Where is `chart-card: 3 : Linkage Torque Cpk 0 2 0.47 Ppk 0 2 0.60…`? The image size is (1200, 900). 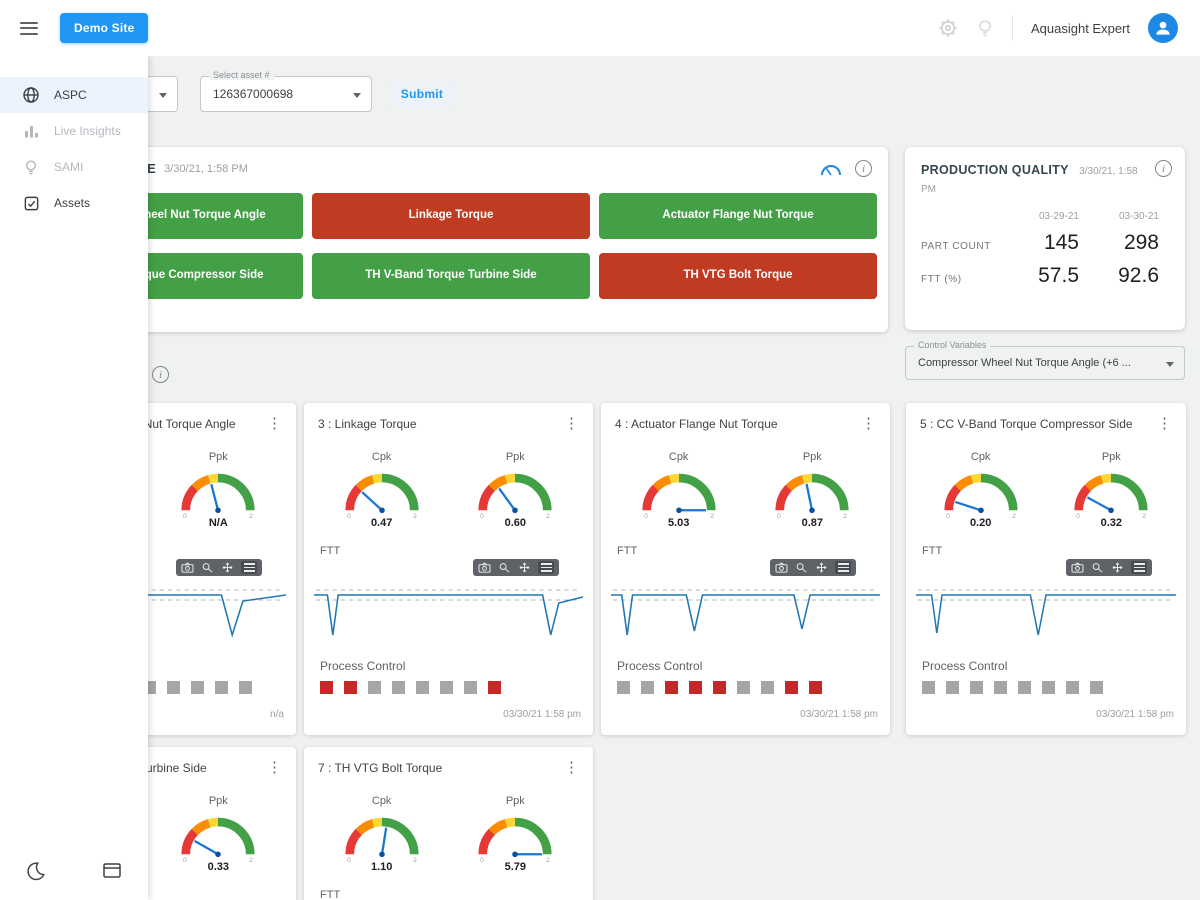 chart-card: 3 : Linkage Torque Cpk 0 2 0.47 Ppk 0 2 0.60… is located at coordinates (448, 569).